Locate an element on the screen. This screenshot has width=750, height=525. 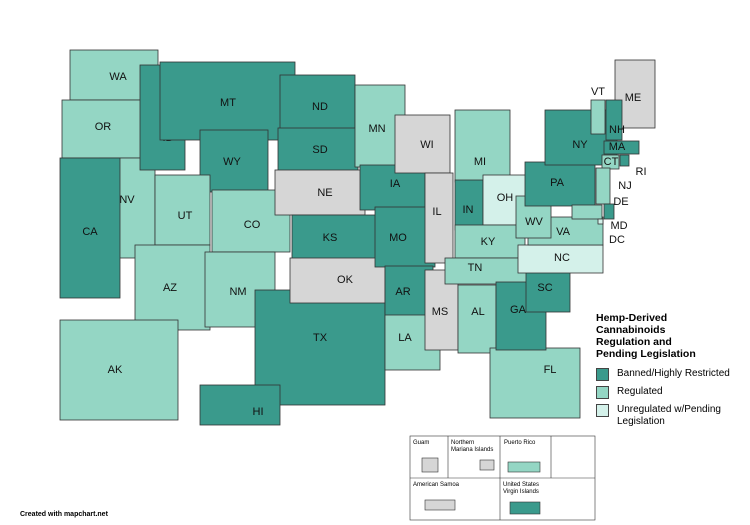
state: NJ is located at coordinates (613, 186).